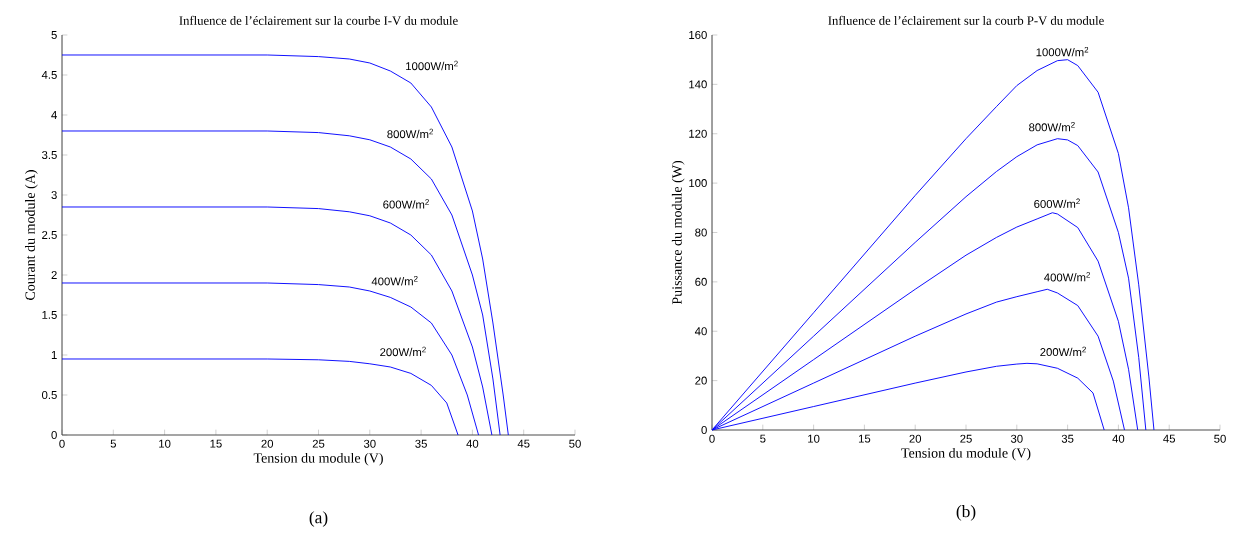 The width and height of the screenshot is (1242, 541). What do you see at coordinates (701, 380) in the screenshot?
I see `y-tick-label: 20` at bounding box center [701, 380].